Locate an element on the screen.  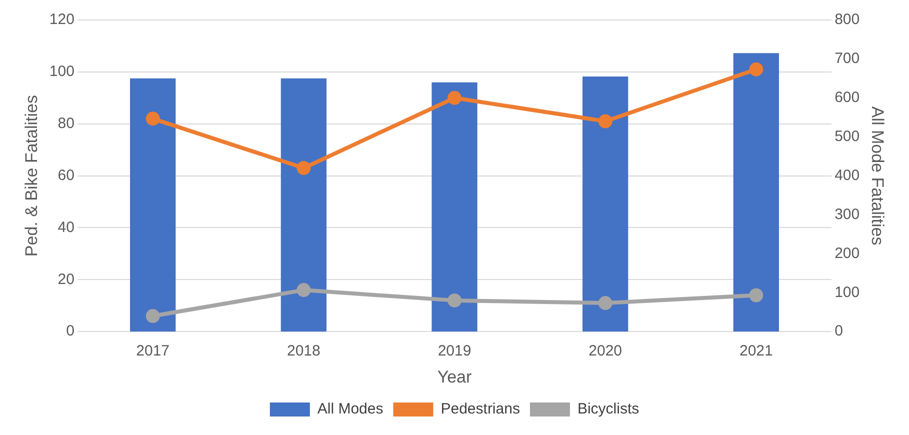
y2-tick-label: 500 is located at coordinates (847, 136).